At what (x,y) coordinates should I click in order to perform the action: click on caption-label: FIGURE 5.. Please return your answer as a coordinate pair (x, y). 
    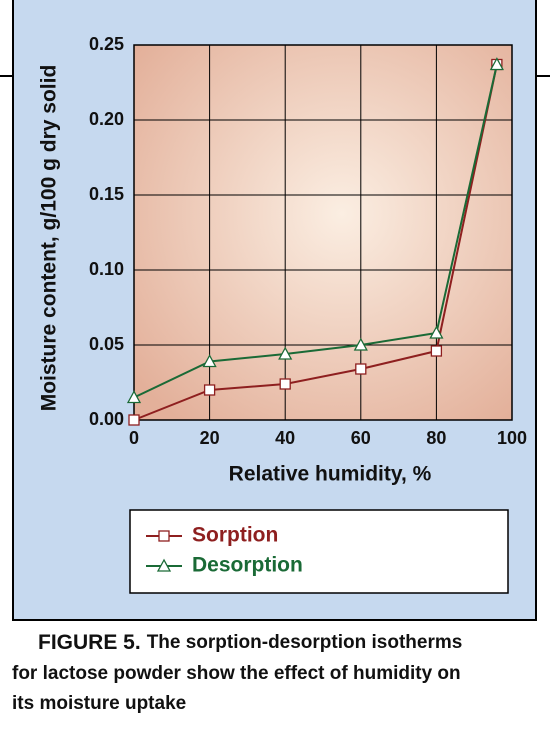
    Looking at the image, I should click on (89, 642).